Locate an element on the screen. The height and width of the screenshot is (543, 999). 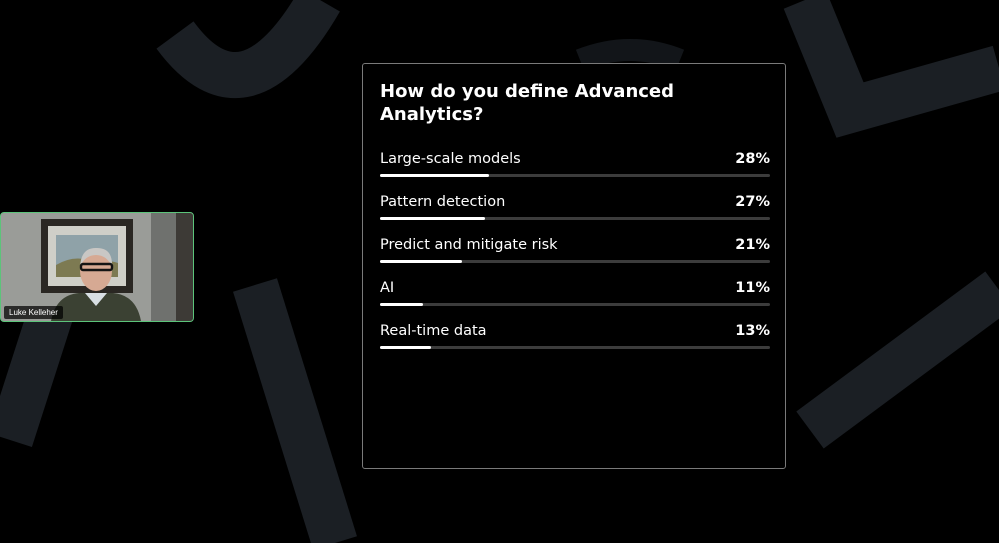
decor-bracket-shape is located at coordinates (891, 69).